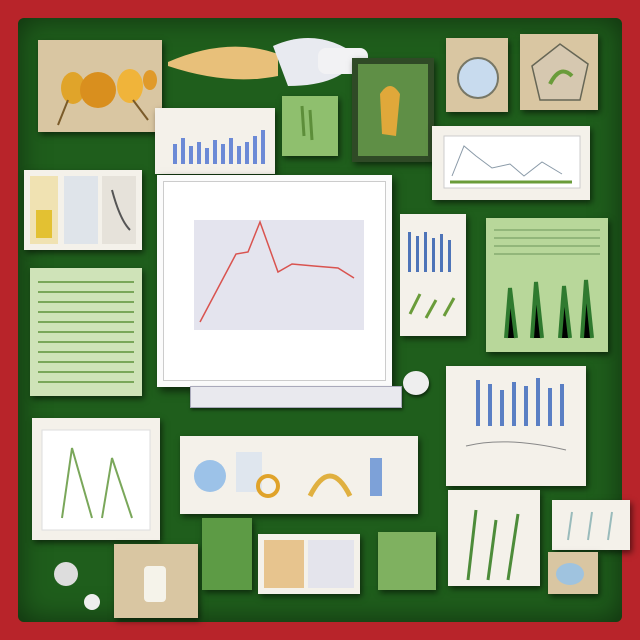 This screenshot has height=640, width=640. I want to click on grain-illustration, so click(274, 61).